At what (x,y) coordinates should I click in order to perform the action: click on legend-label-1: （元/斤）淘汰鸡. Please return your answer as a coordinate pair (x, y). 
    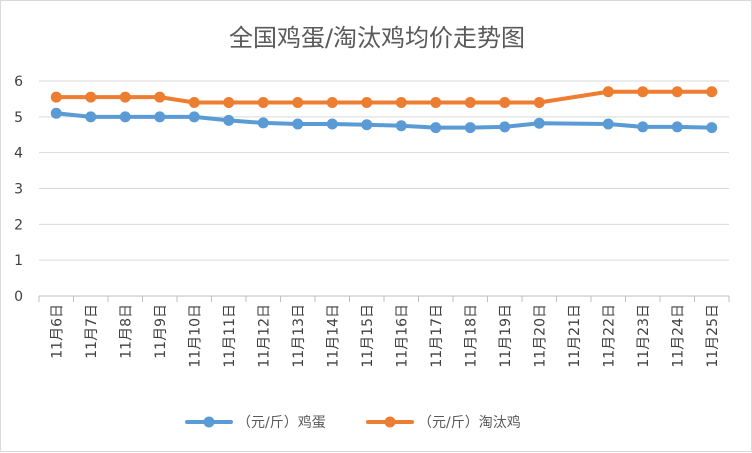
    Looking at the image, I should click on (469, 422).